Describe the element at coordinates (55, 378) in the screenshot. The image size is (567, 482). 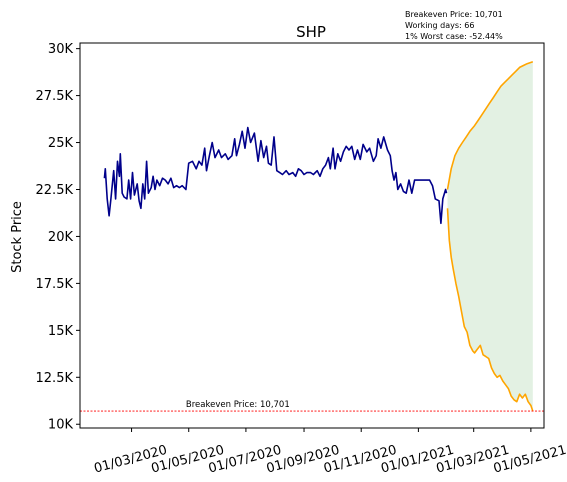
I see `y-tick-label: 12.5K` at that location.